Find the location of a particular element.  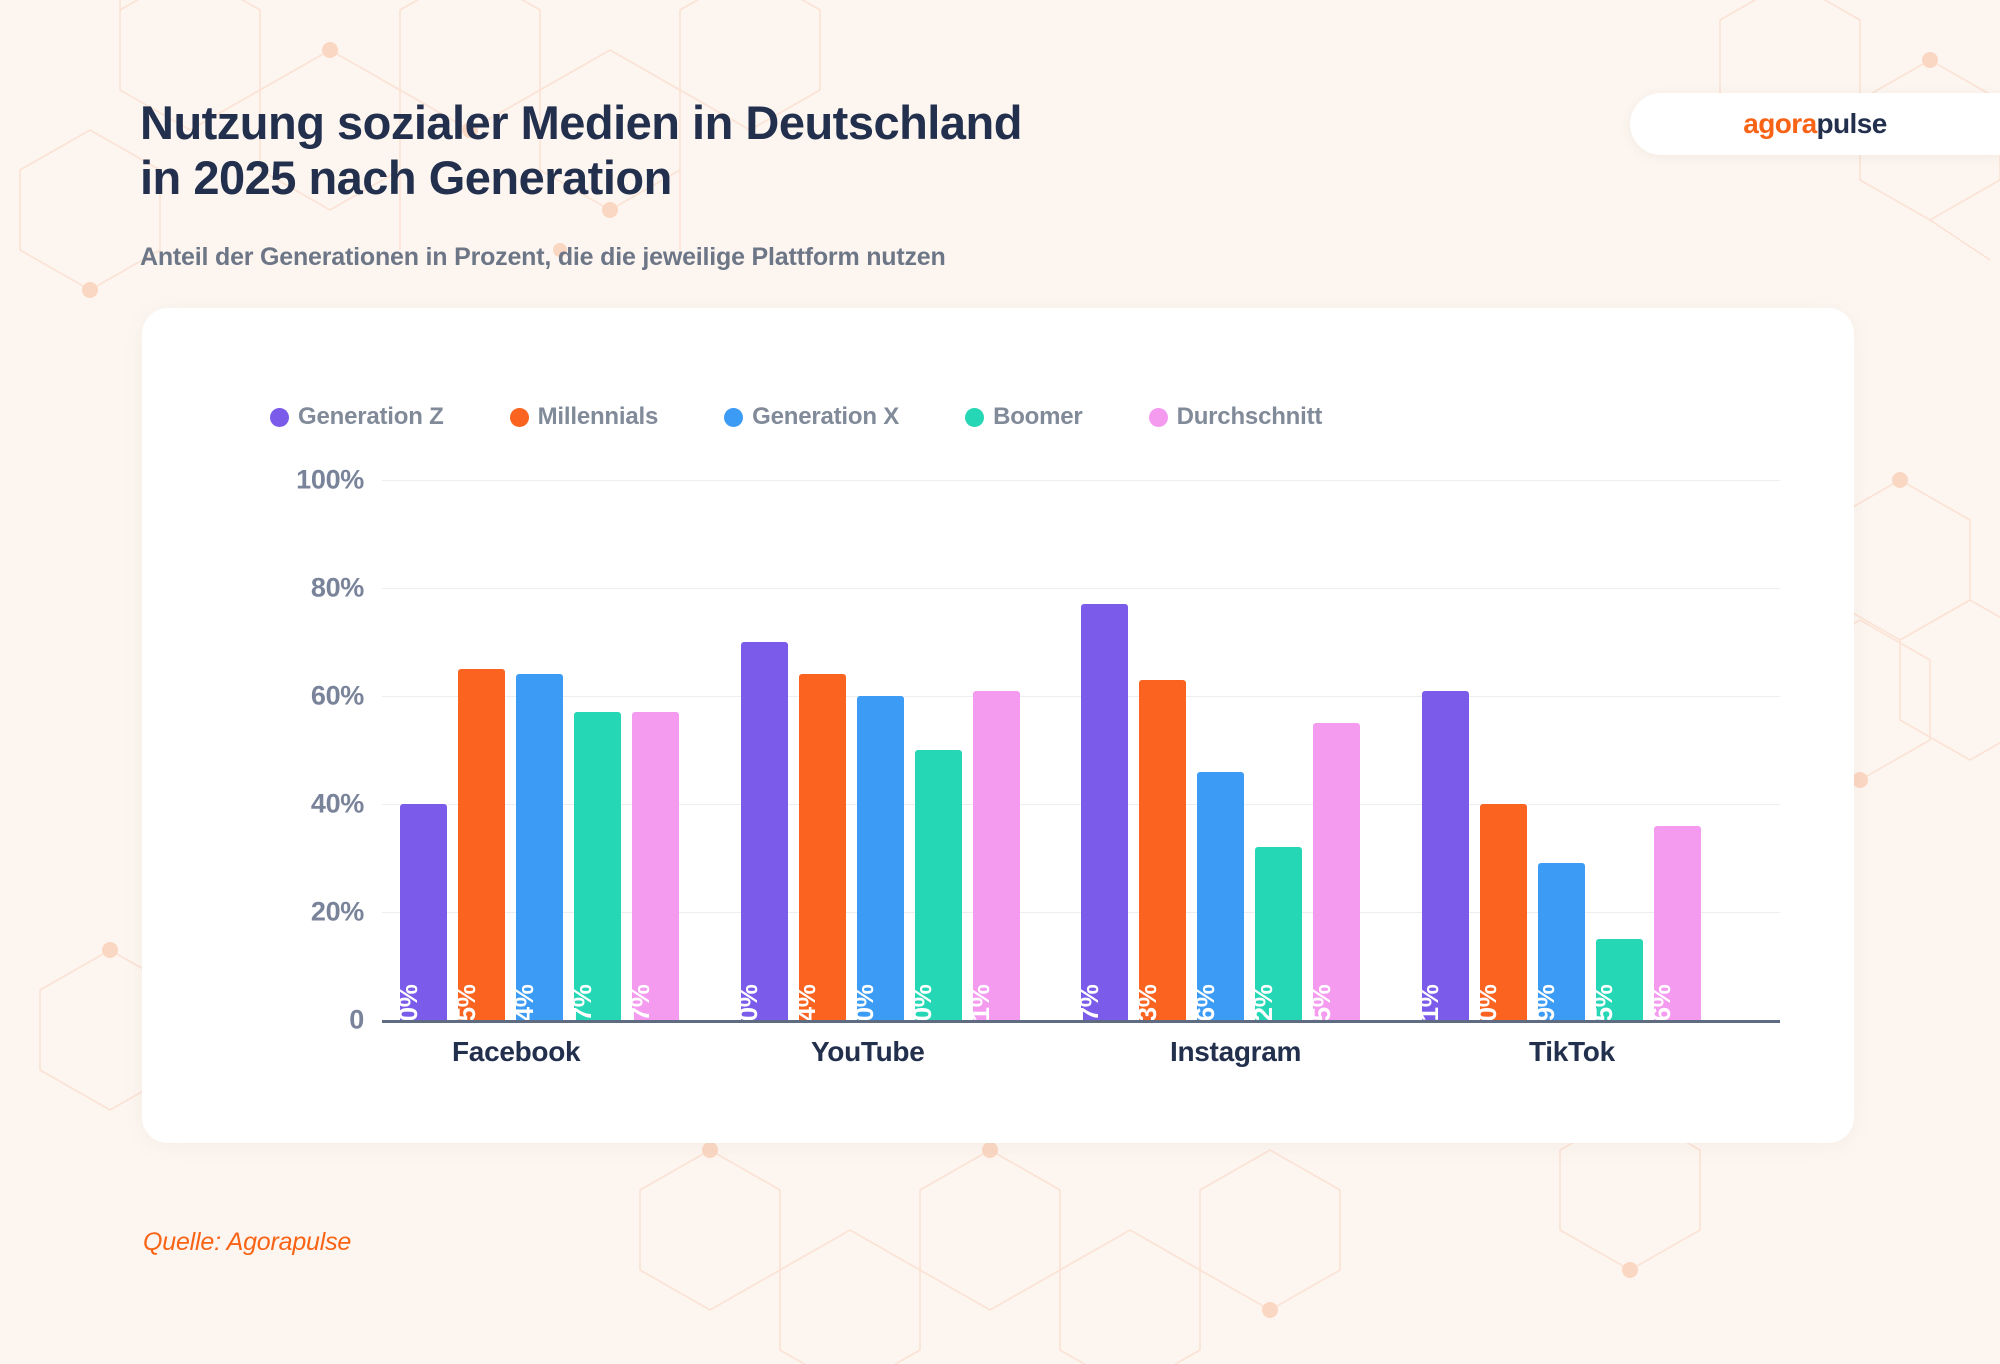

bar-group-youtube: 70% 64% 60% 50% 61% is located at coordinates (911, 750).